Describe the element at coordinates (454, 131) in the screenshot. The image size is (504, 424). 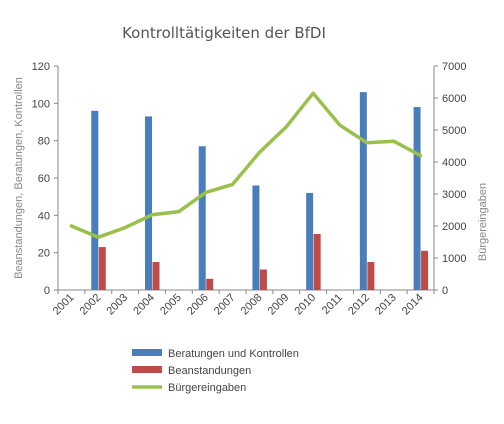
I see `y-tick-label-right: 5000` at that location.